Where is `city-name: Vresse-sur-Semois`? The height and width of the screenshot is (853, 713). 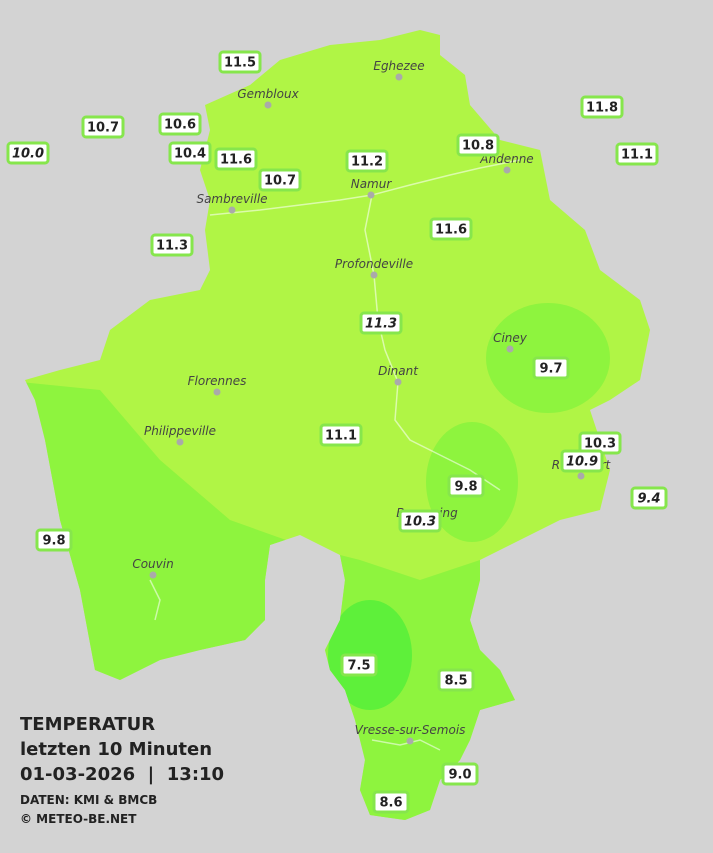 city-name: Vresse-sur-Semois is located at coordinates (410, 730).